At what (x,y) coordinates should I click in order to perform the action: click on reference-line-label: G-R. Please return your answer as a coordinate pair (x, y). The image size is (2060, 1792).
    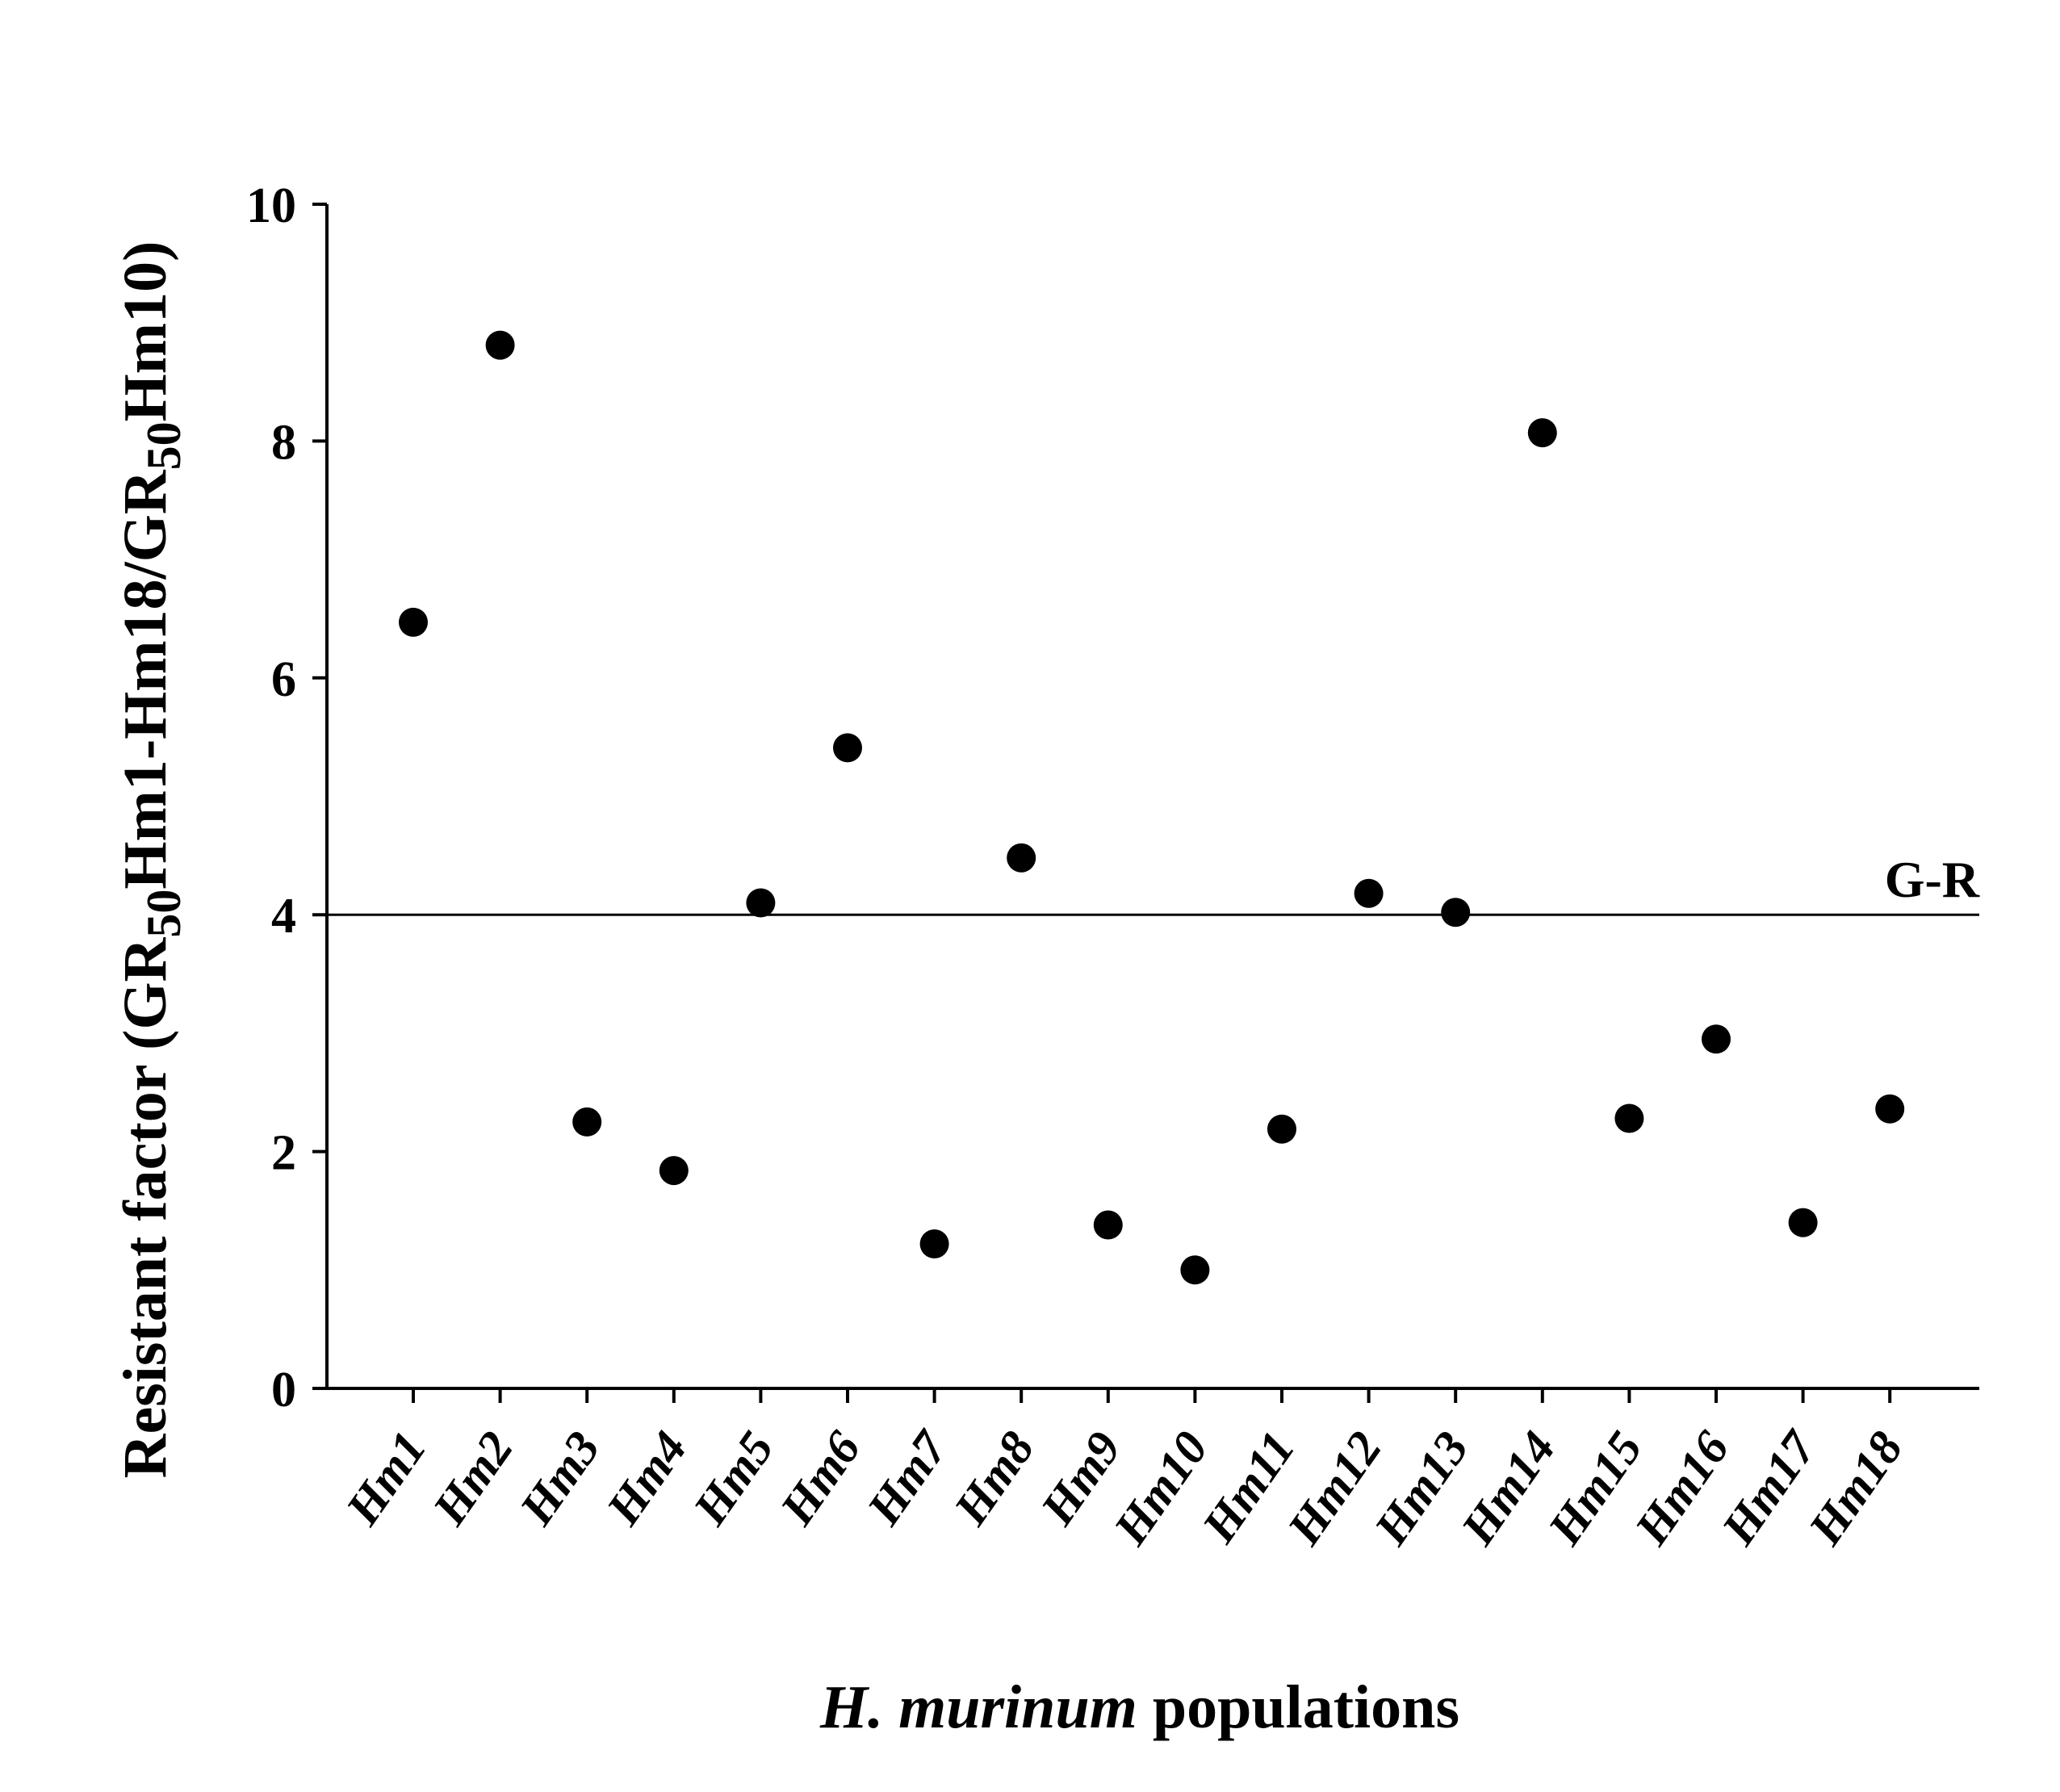
    Looking at the image, I should click on (1933, 880).